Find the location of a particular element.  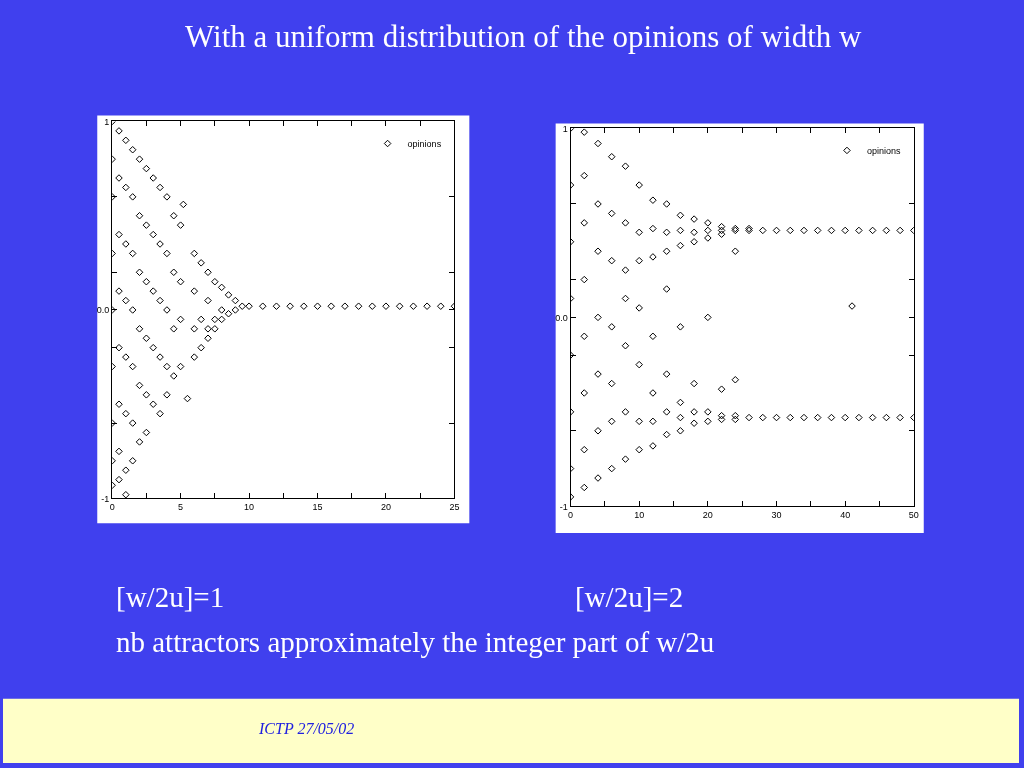

x-tick-label: 30 is located at coordinates (776, 515).